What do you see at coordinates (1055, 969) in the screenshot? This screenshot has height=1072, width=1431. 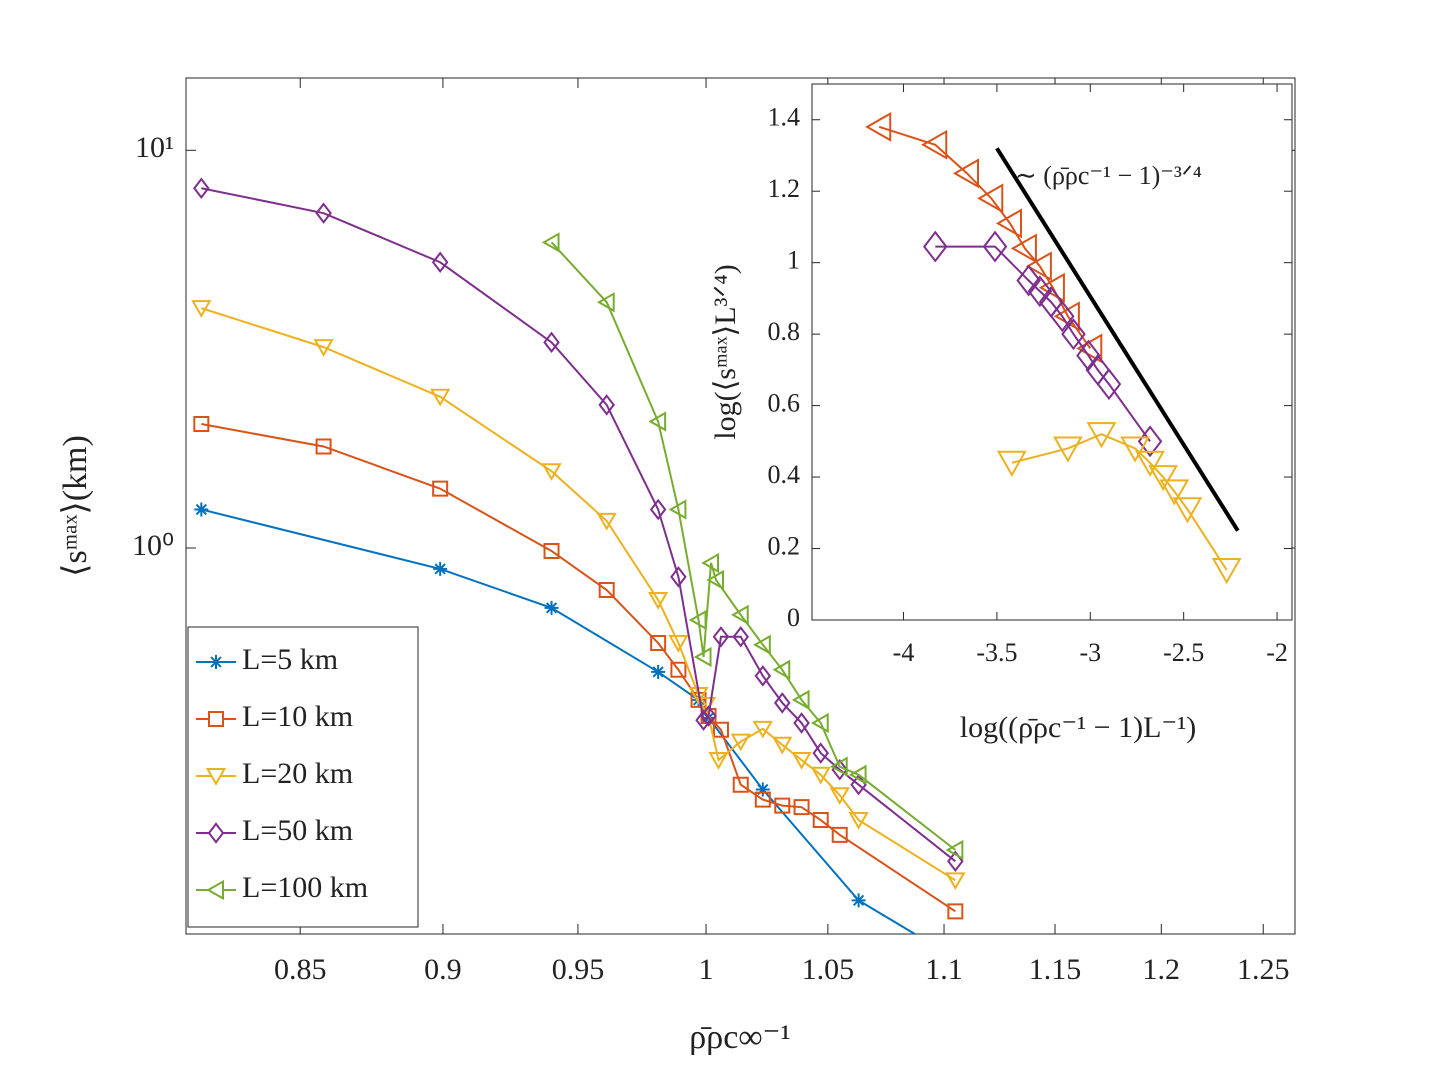 I see `x-tick-label: 1.15` at bounding box center [1055, 969].